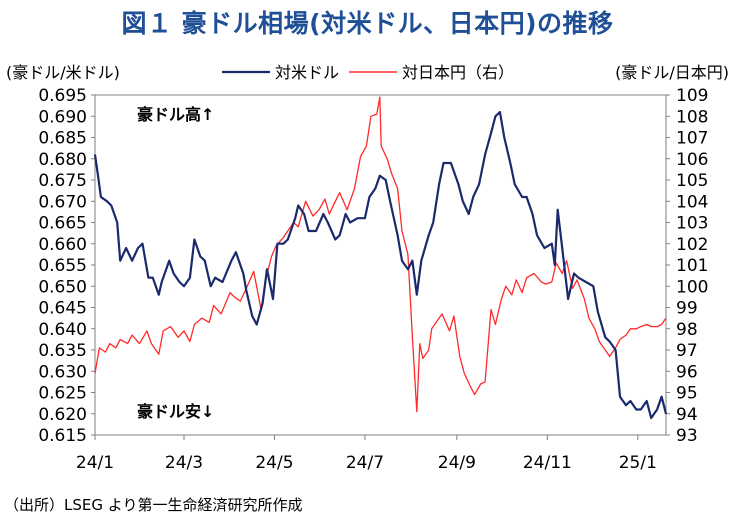 This screenshot has height=520, width=735. I want to click on source-note: （出所）LSEG より第一生命経済研究所作成, so click(153, 505).